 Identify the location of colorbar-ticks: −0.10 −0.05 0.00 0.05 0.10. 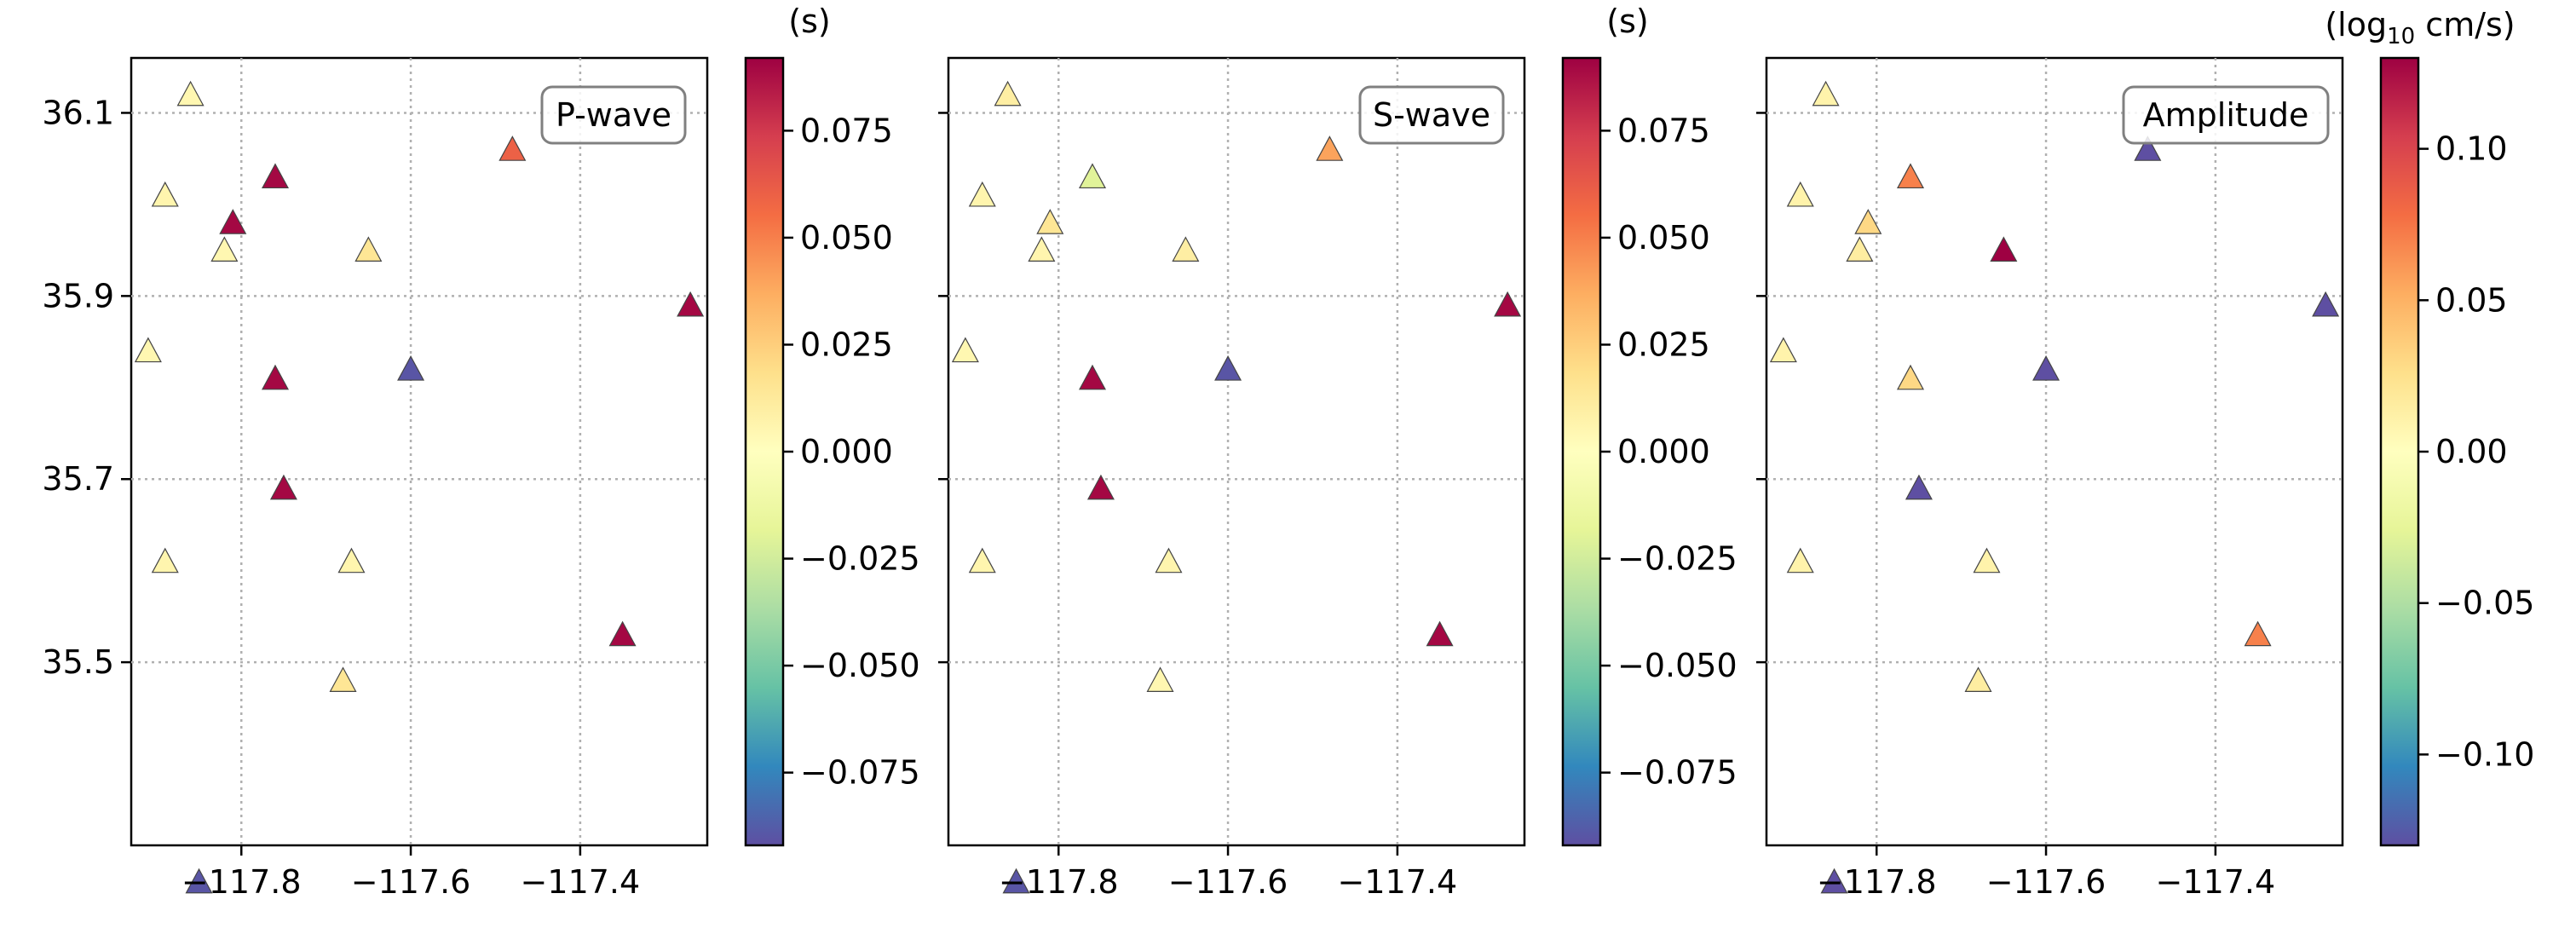
(2476, 451).